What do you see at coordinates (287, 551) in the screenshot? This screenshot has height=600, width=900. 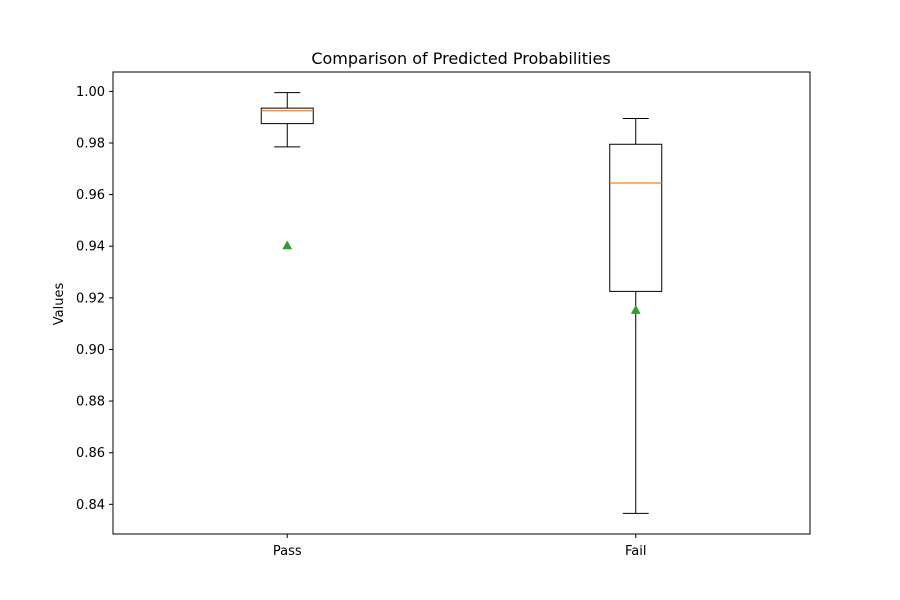 I see `x-tick-label: Pass` at bounding box center [287, 551].